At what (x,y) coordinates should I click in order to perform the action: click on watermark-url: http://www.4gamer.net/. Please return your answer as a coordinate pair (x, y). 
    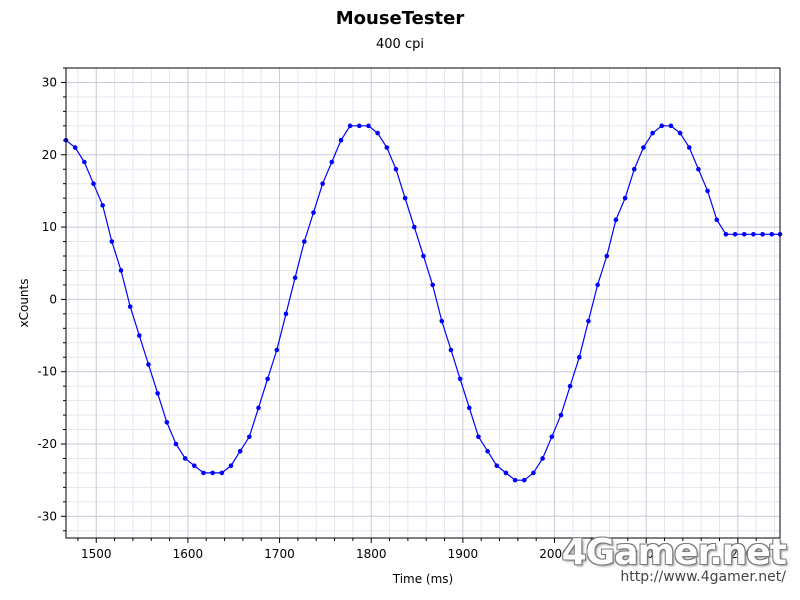
    Looking at the image, I should click on (703, 577).